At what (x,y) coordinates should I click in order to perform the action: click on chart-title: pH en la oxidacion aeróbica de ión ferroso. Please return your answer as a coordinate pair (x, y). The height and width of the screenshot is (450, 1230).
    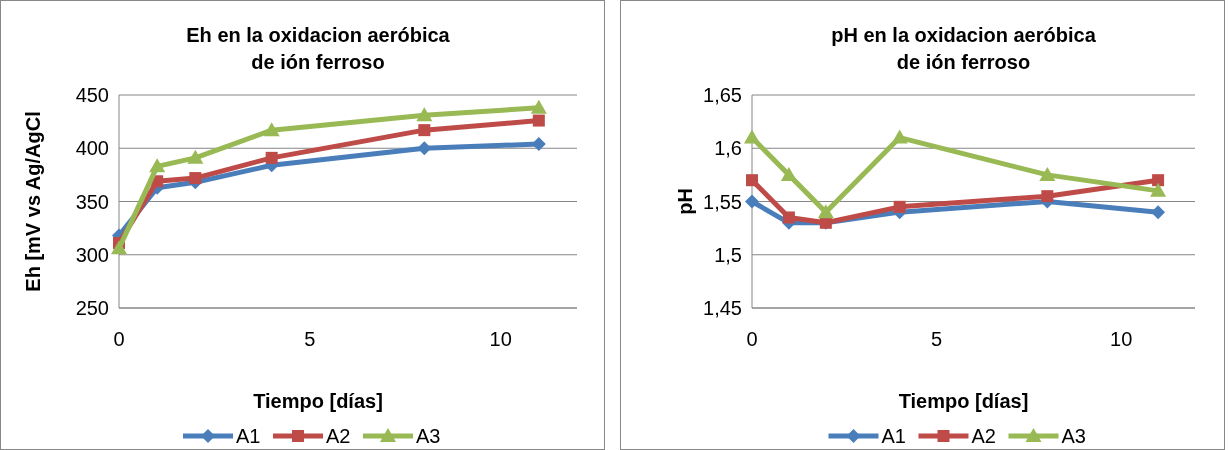
    Looking at the image, I should click on (964, 48).